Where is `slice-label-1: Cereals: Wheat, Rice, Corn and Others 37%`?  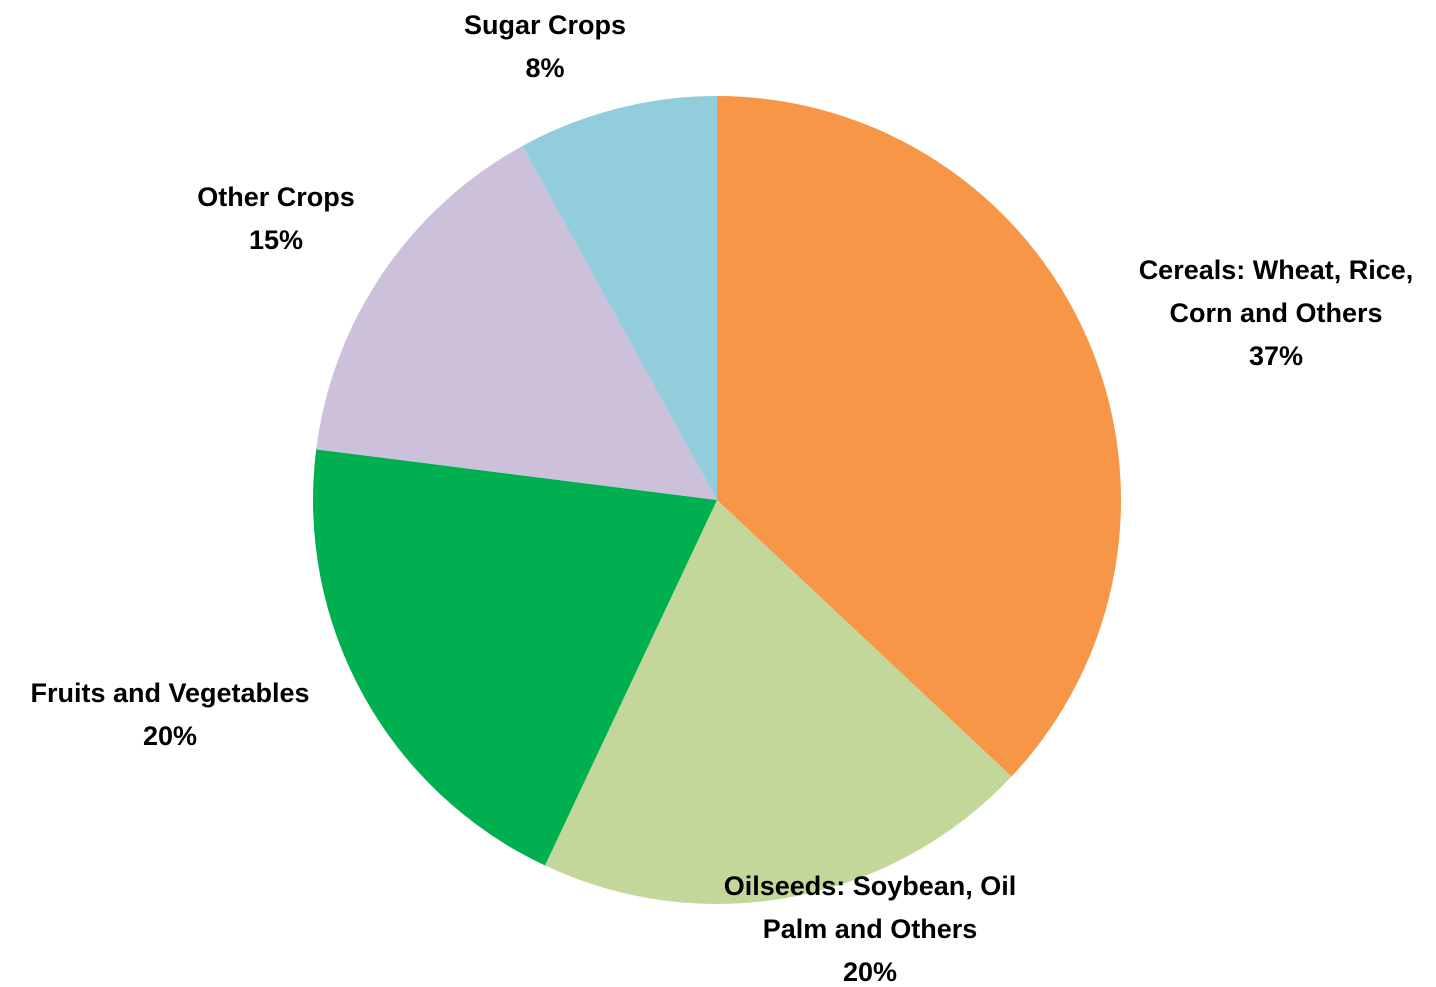 slice-label-1: Cereals: Wheat, Rice, Corn and Others 37% is located at coordinates (1276, 313).